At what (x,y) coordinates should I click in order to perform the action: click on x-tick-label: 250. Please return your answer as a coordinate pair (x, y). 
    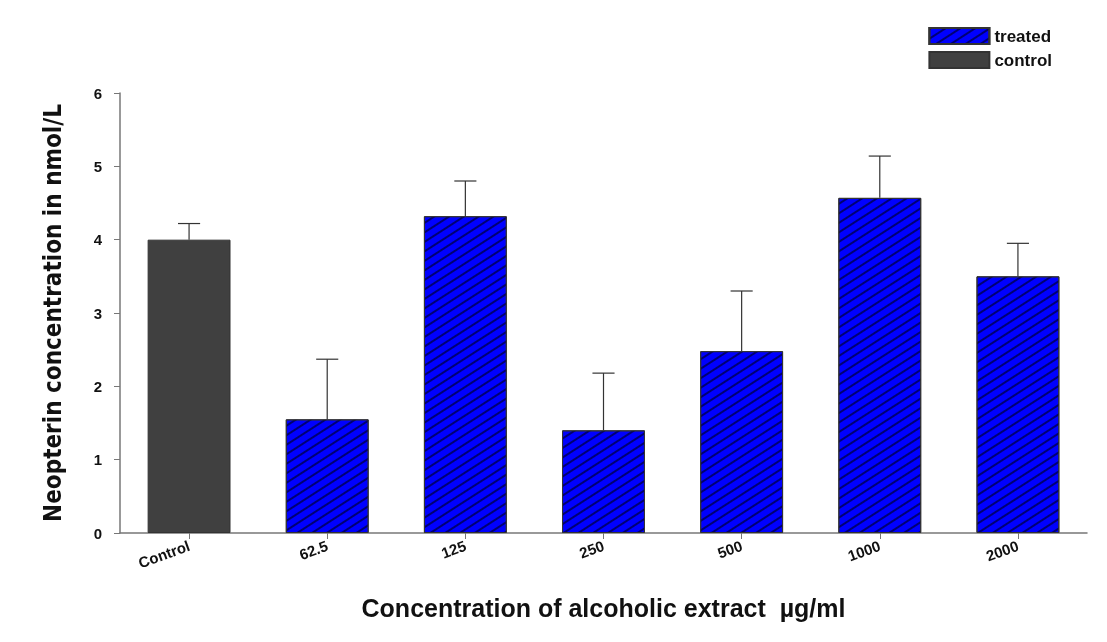
    Looking at the image, I should click on (592, 549).